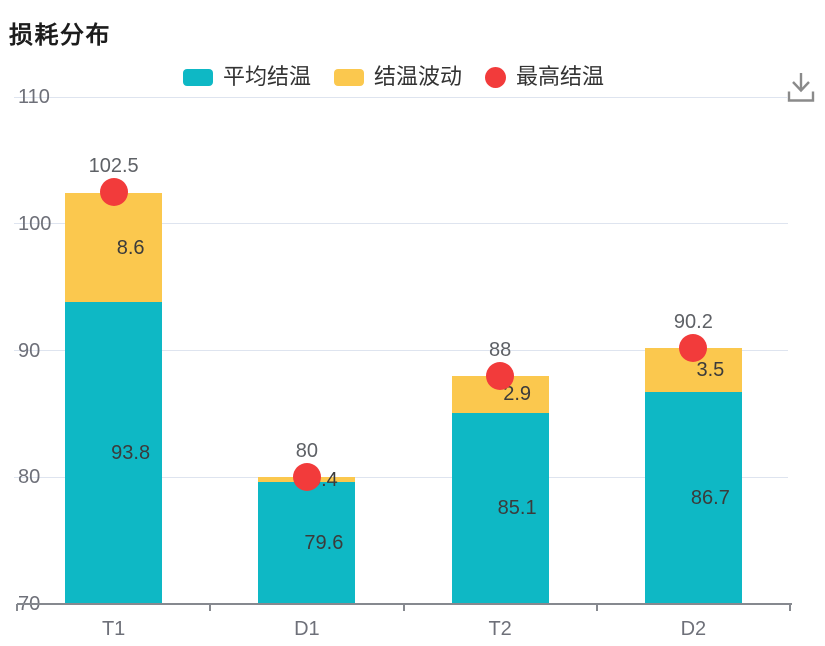  I want to click on x-axis-category-label: T2, so click(500, 629).